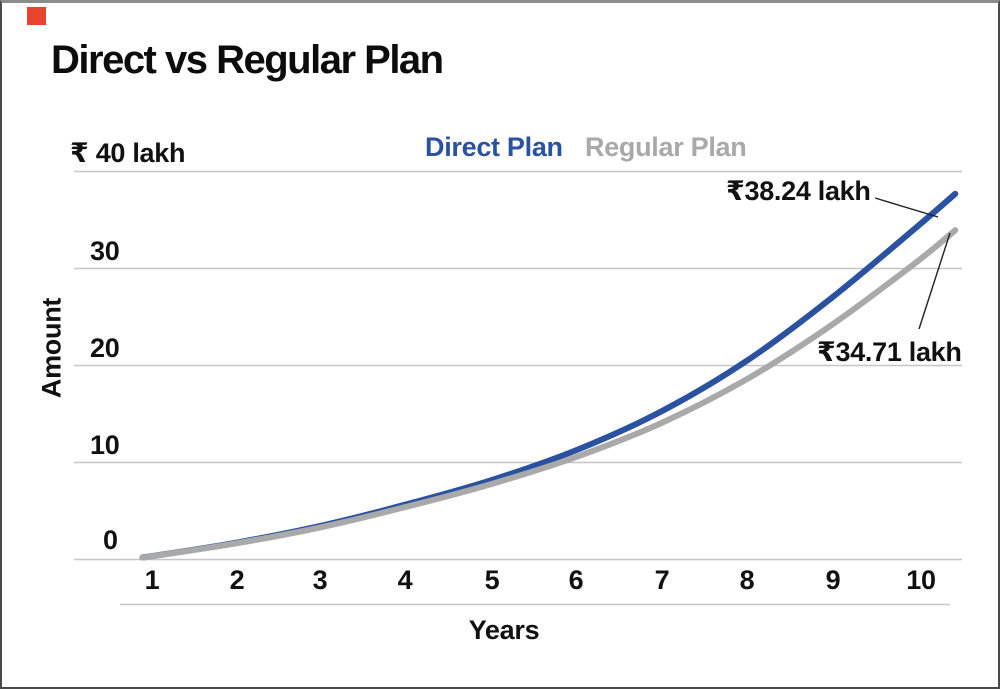  I want to click on x-tick-2: 2, so click(237, 580).